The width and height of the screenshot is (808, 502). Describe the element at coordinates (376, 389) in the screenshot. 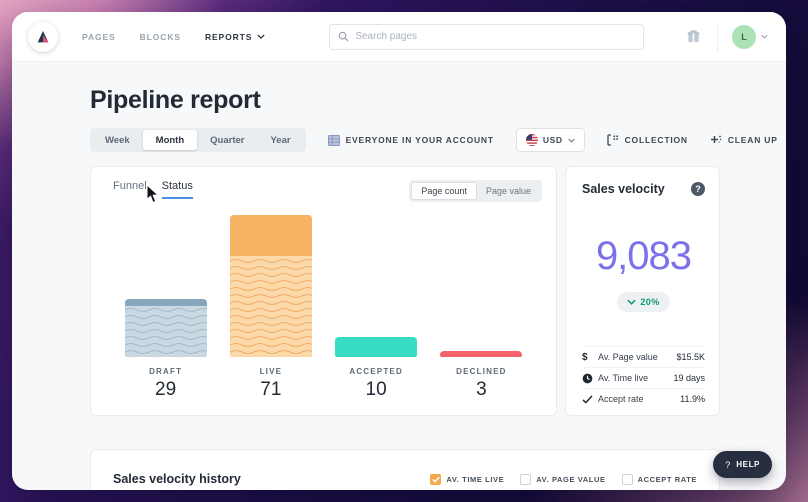

I see `category-value: 10` at that location.